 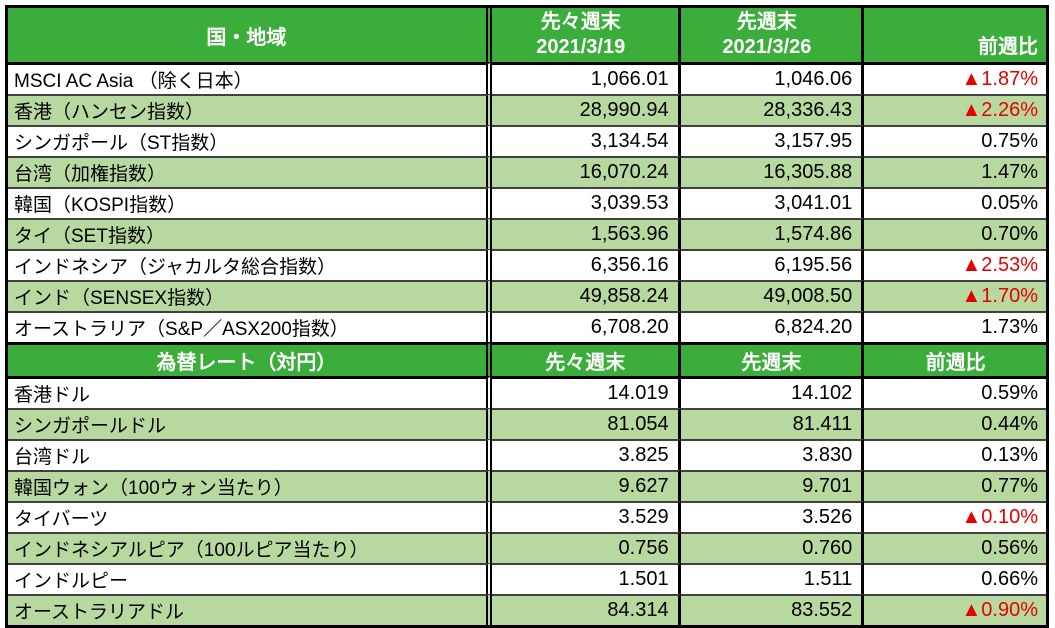 What do you see at coordinates (772, 423) in the screenshot?
I see `prev-value-cell: 81.411` at bounding box center [772, 423].